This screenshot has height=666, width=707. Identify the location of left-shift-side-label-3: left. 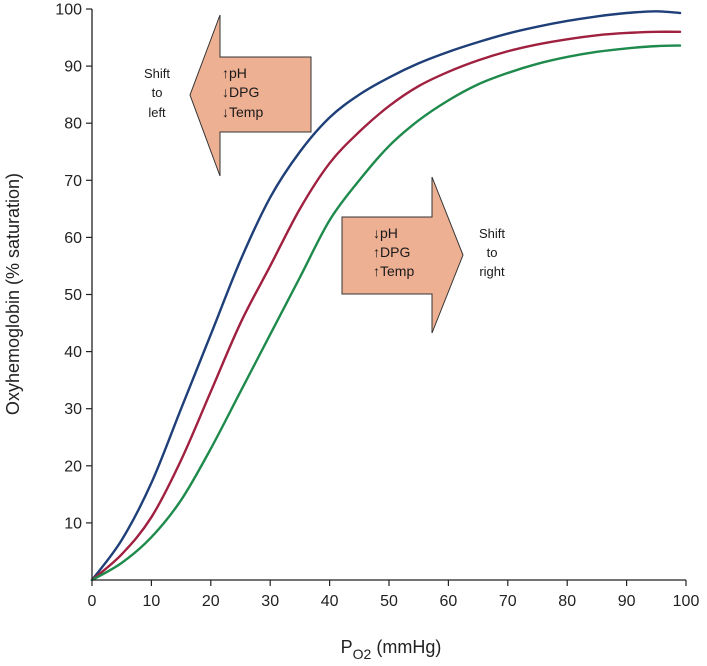
(157, 112).